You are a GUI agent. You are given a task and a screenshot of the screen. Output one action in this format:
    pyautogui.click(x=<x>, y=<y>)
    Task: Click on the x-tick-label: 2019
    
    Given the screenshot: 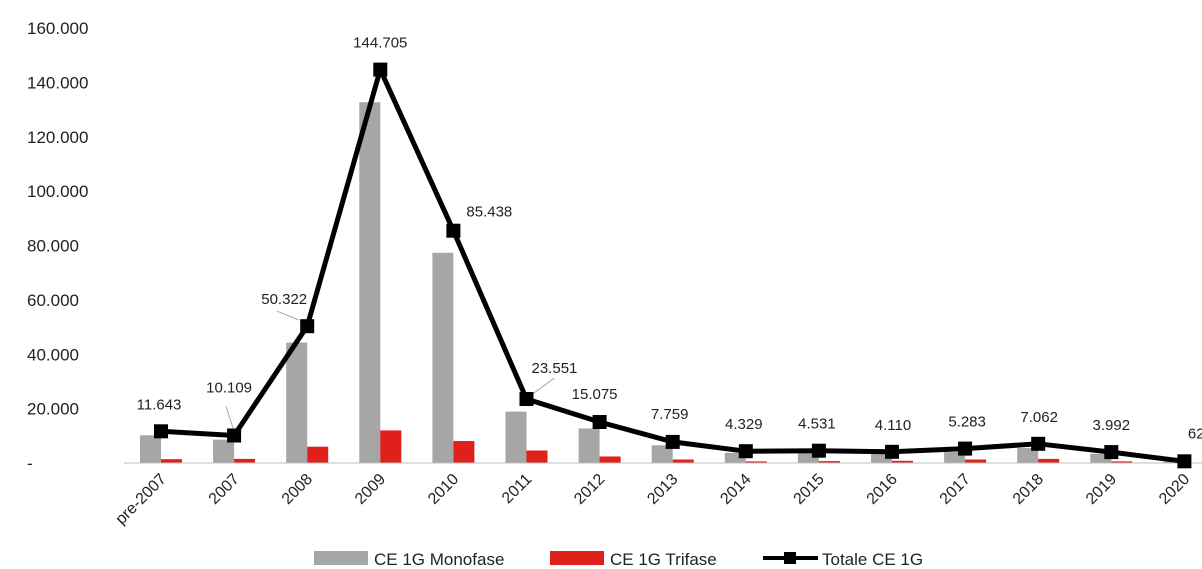 What is the action you would take?
    pyautogui.click(x=1101, y=489)
    